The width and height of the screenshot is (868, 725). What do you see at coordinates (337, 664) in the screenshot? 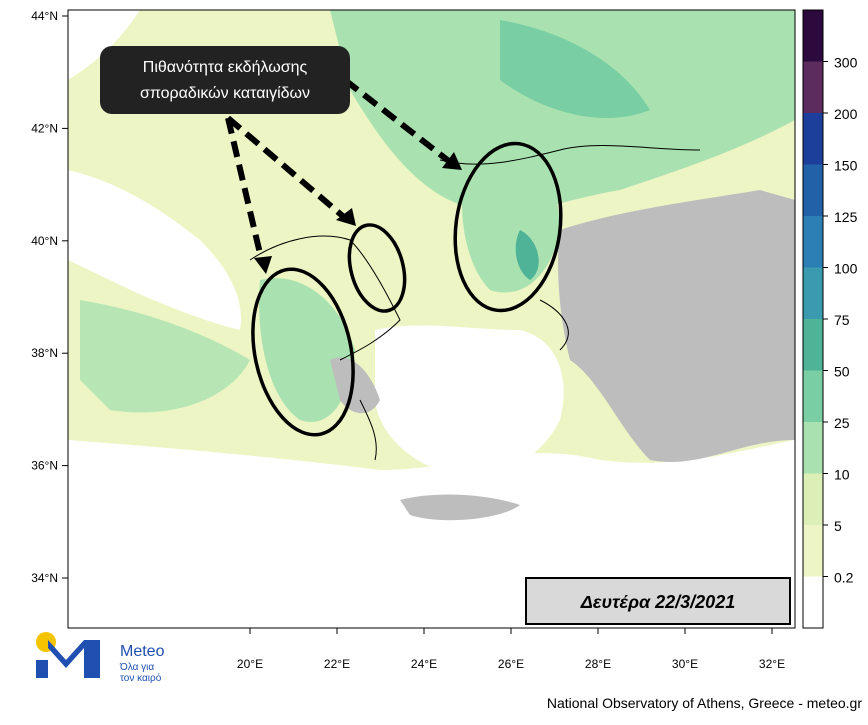
I see `lon-label: 22°E` at bounding box center [337, 664].